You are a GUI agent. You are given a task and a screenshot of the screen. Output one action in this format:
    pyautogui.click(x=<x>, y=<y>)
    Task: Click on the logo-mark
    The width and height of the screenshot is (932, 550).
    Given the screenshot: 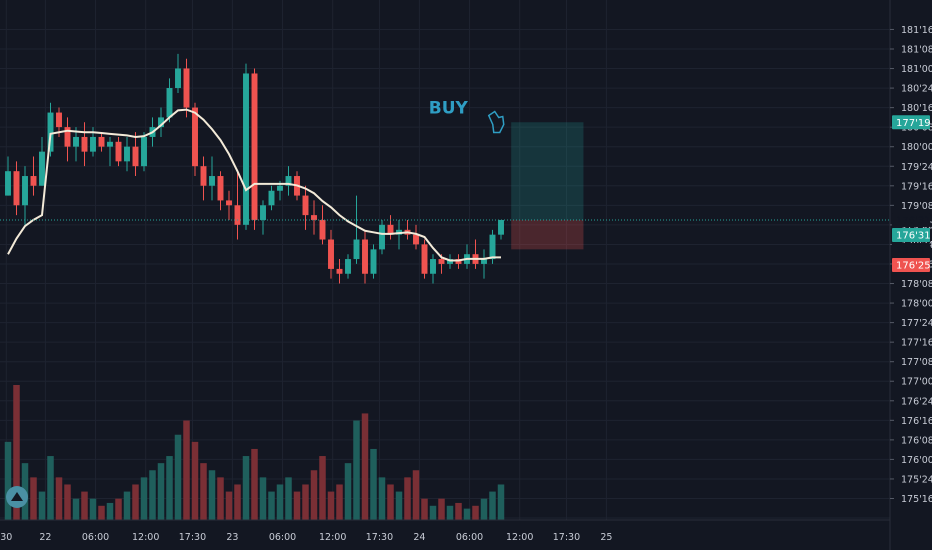 What is the action you would take?
    pyautogui.click(x=17, y=496)
    